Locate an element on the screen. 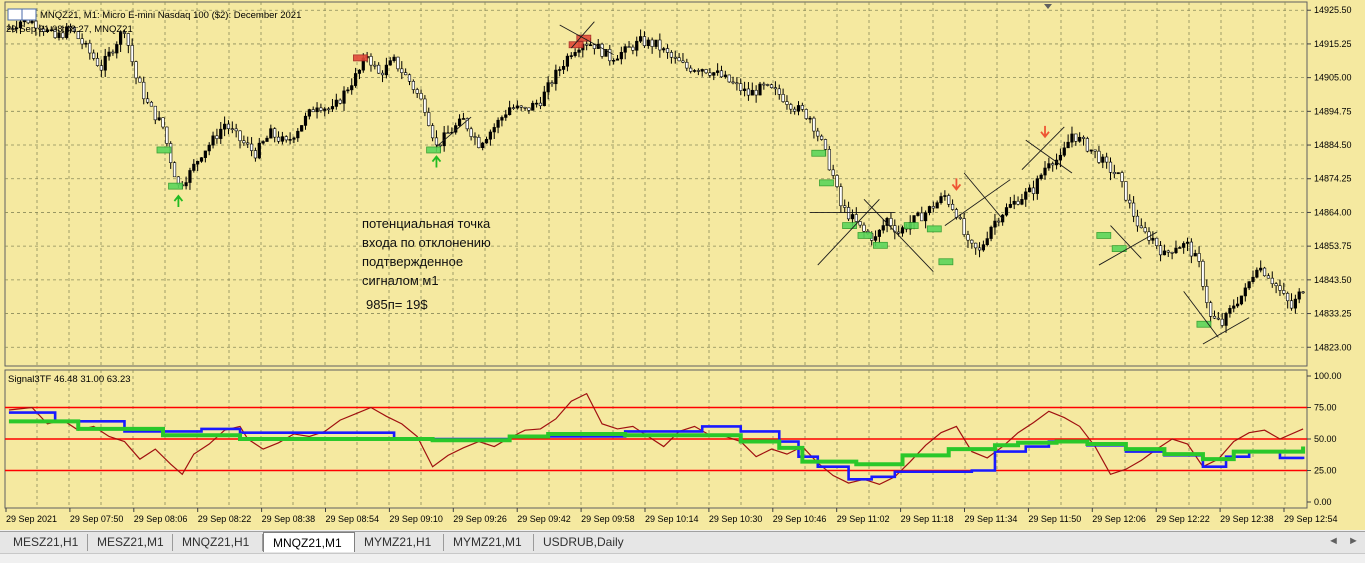 This screenshot has width=1365, height=563. tab-mesz21-m1: MESZ21,M1 is located at coordinates (130, 542).